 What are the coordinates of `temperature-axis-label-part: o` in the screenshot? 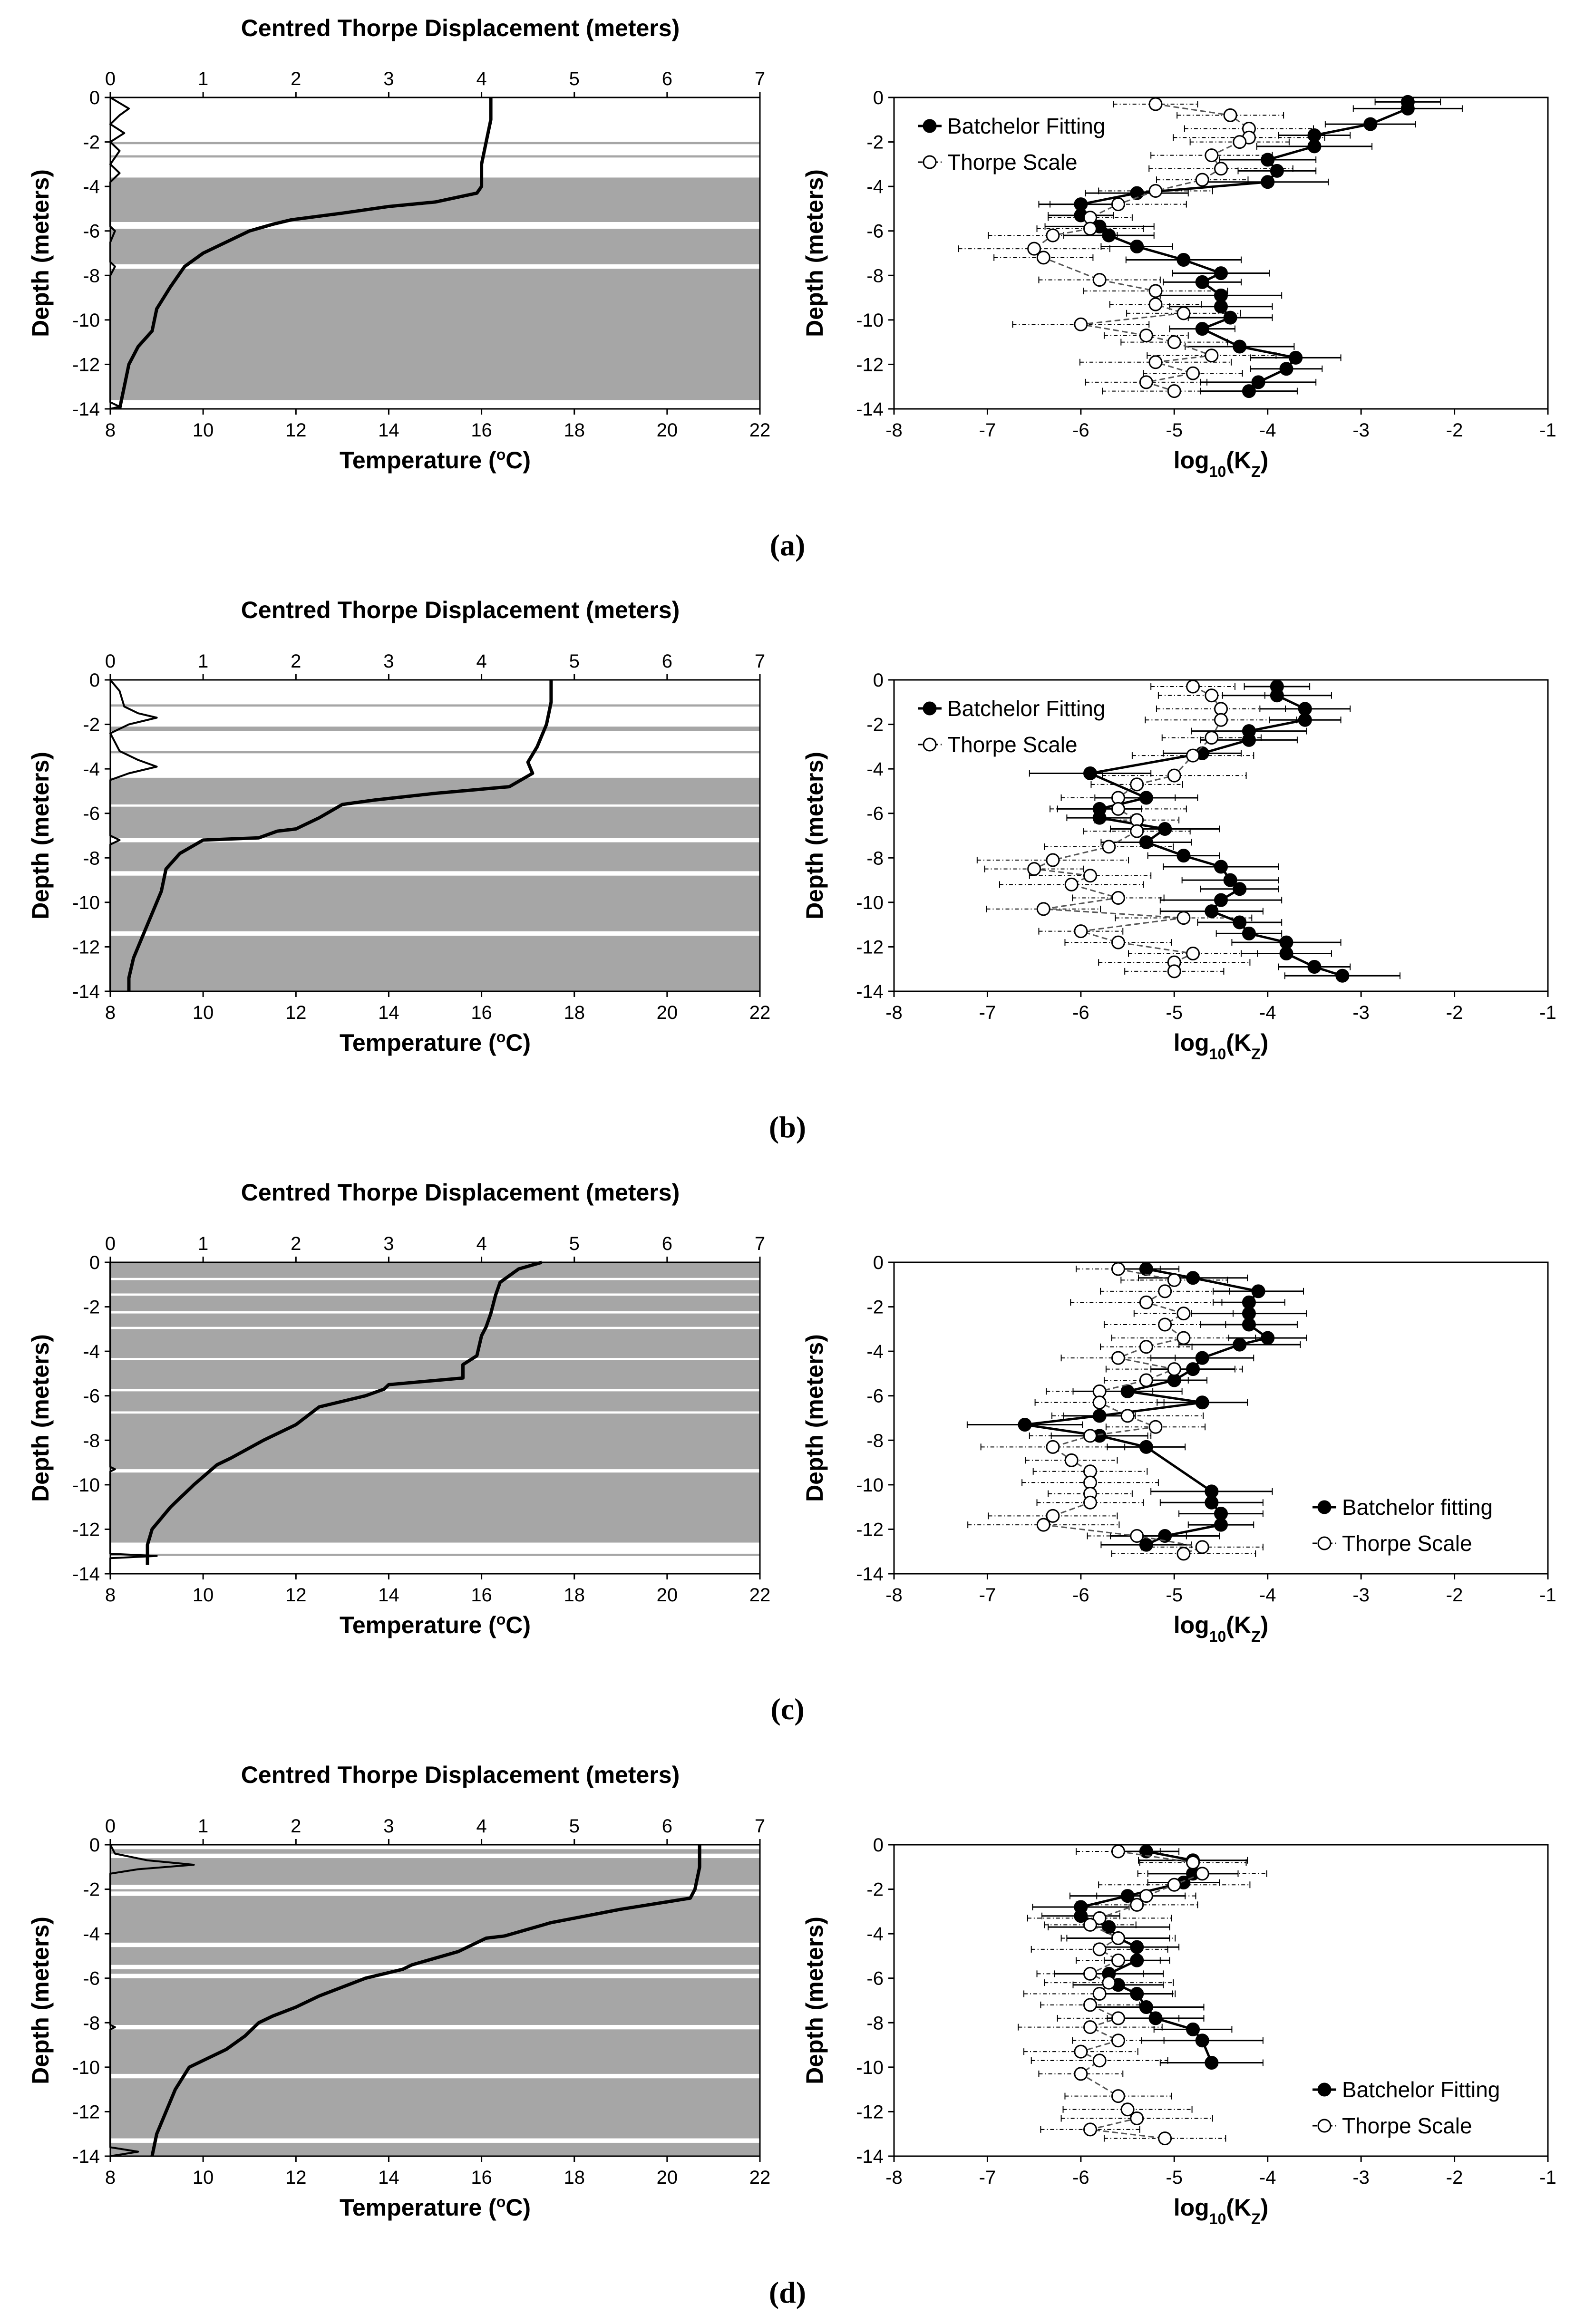 It's located at (501, 2201).